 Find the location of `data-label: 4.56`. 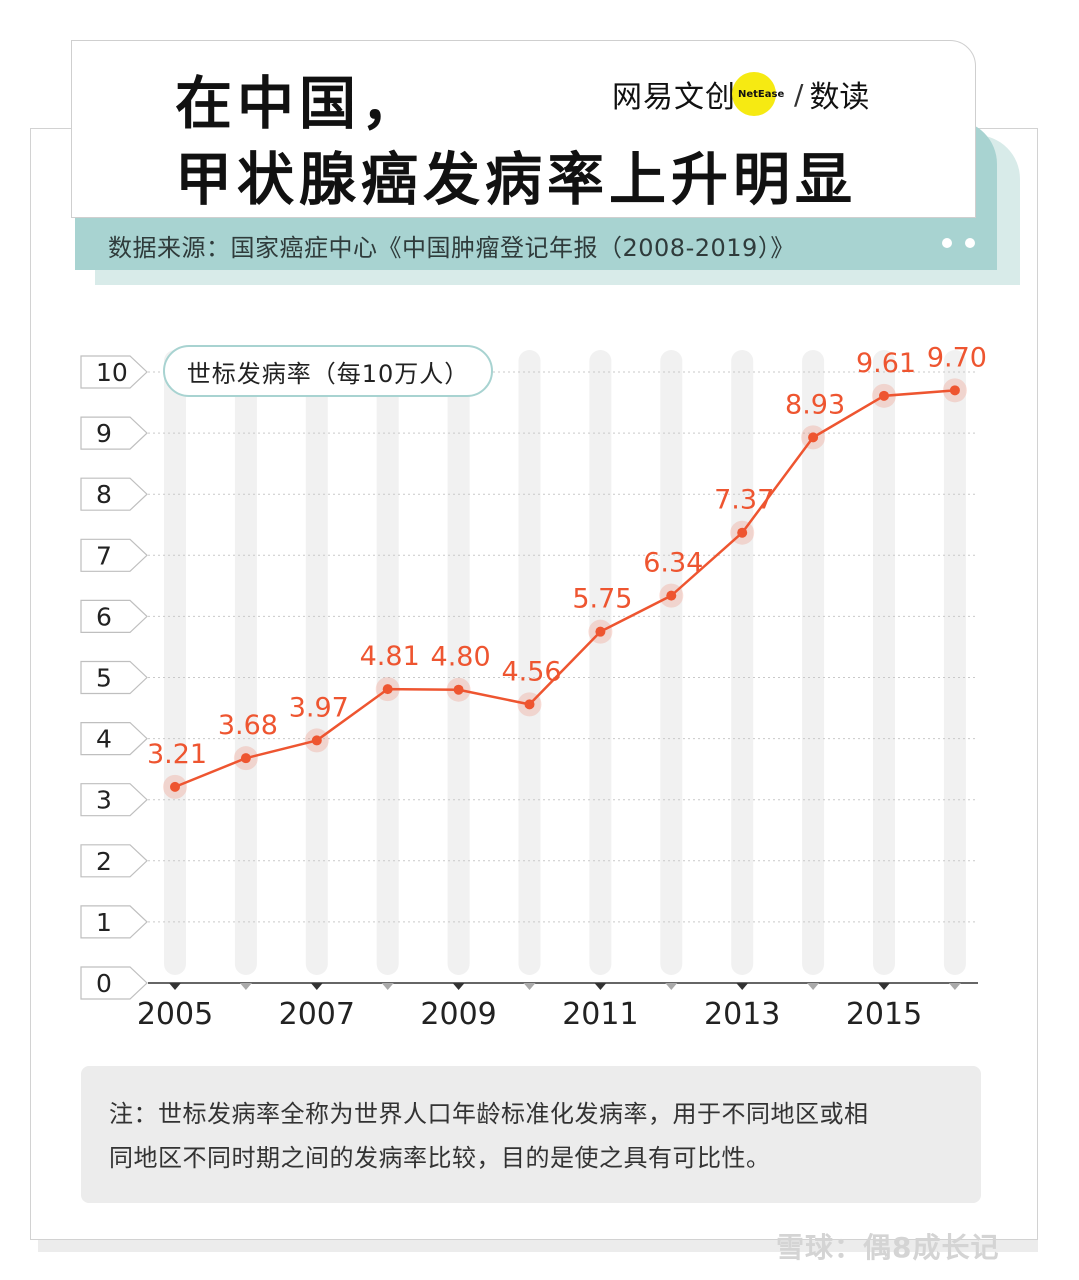

data-label: 4.56 is located at coordinates (531, 671).